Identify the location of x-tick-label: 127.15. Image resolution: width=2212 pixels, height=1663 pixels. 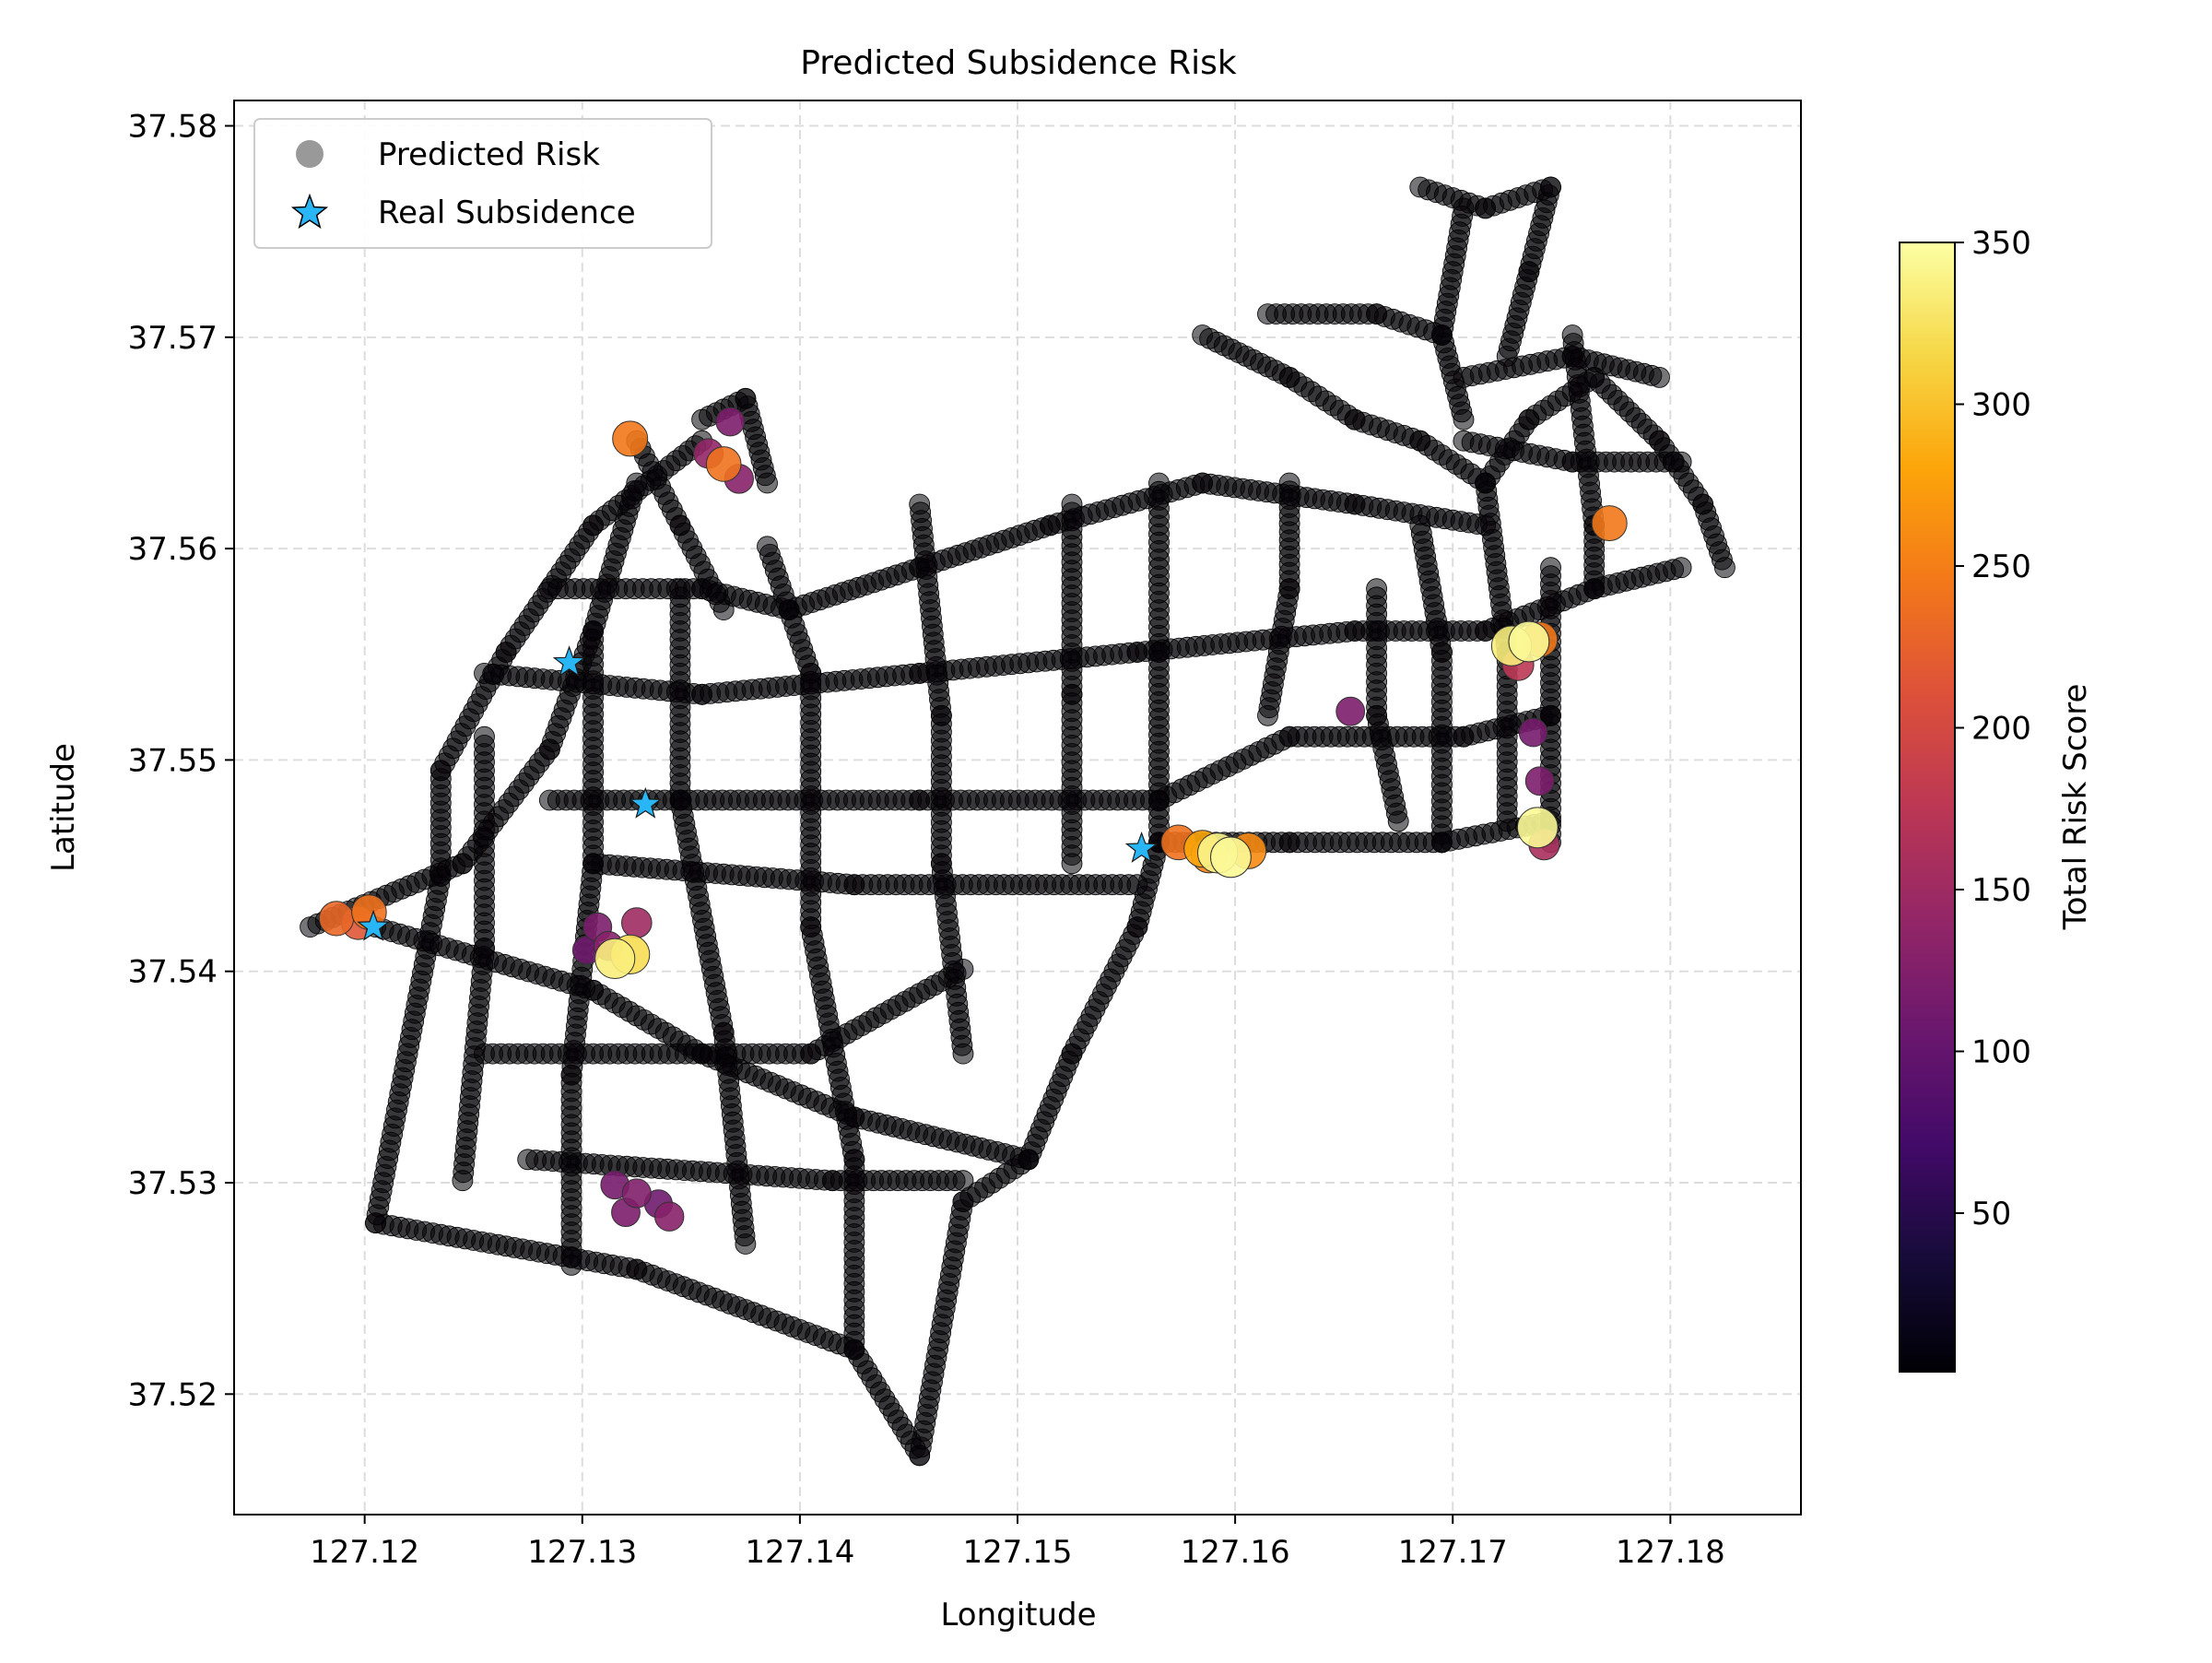
(1018, 1552).